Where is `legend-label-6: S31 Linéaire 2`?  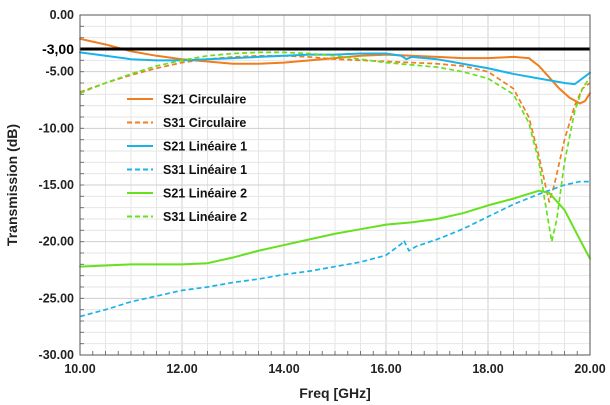
legend-label-6: S31 Linéaire 2 is located at coordinates (205, 217).